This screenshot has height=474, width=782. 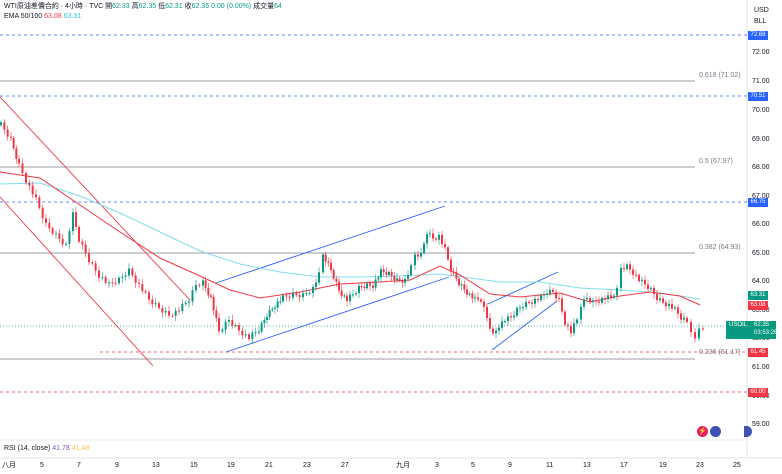 What do you see at coordinates (524, 325) in the screenshot?
I see `up-channel-2-lower` at bounding box center [524, 325].